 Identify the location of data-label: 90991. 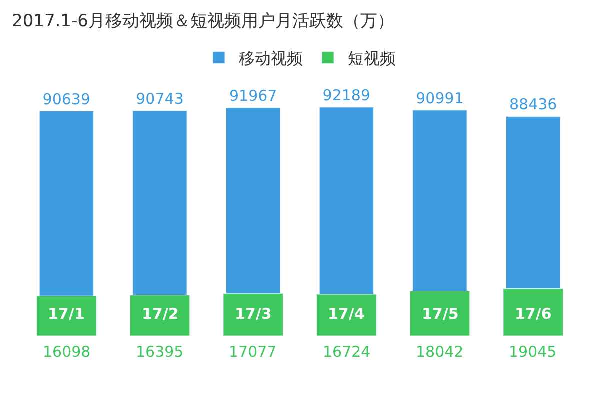
(440, 98).